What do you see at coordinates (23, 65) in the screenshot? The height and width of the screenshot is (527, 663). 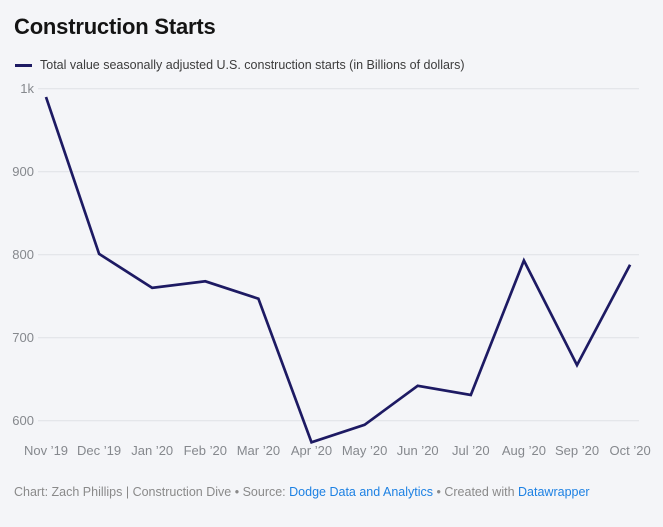 I see `series-color-dash-icon` at bounding box center [23, 65].